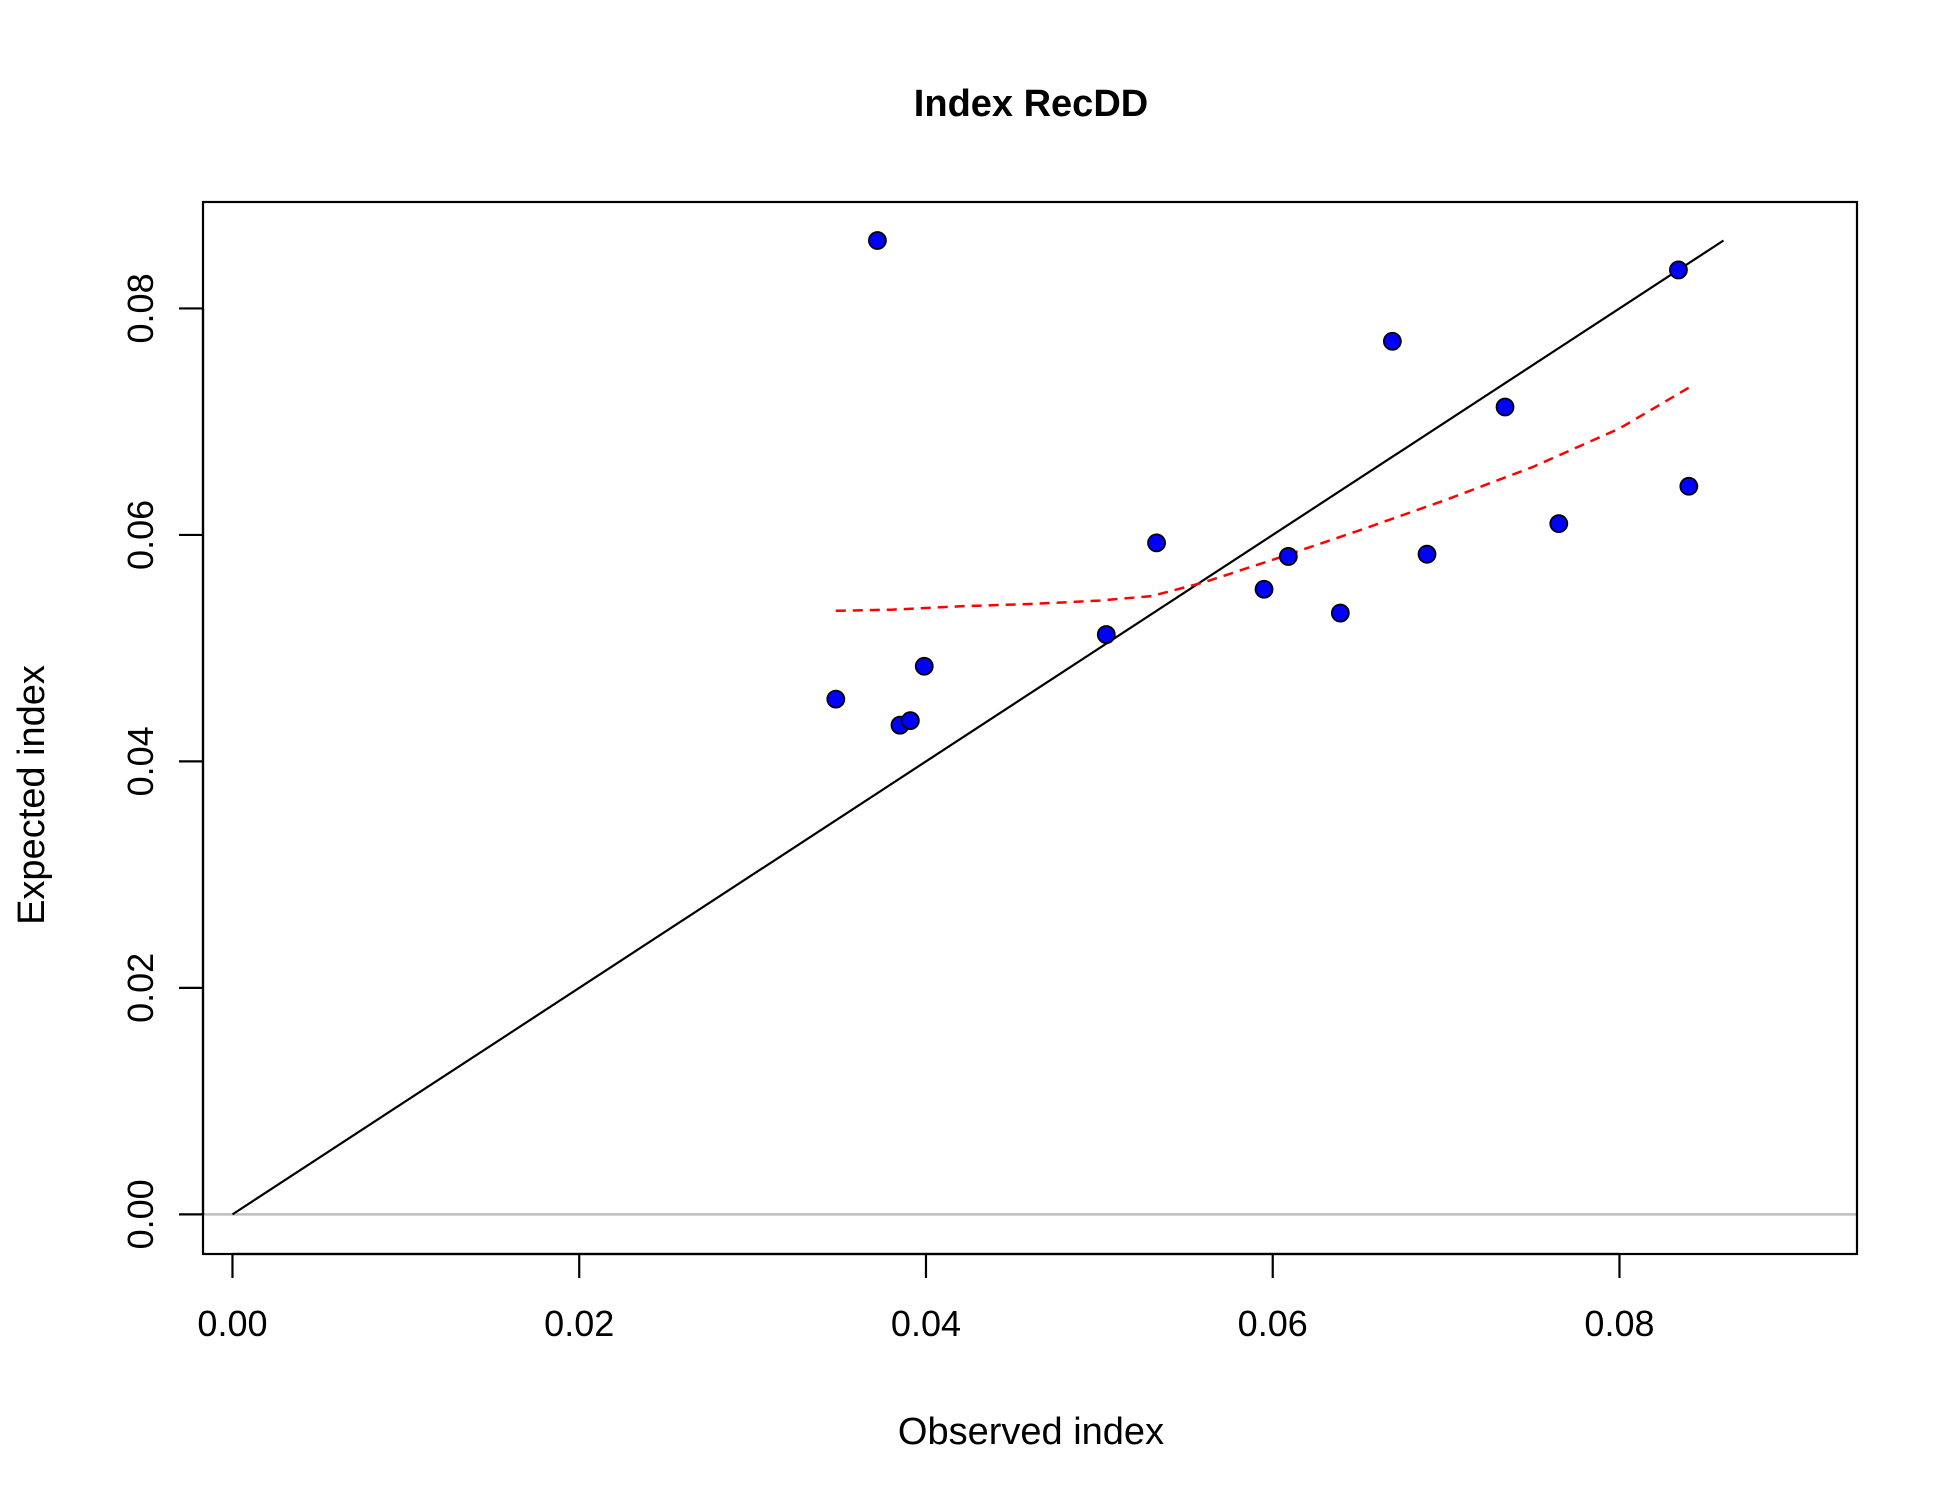 The height and width of the screenshot is (1500, 1950). Describe the element at coordinates (1031, 1432) in the screenshot. I see `x-axis-label: Observed index` at that location.